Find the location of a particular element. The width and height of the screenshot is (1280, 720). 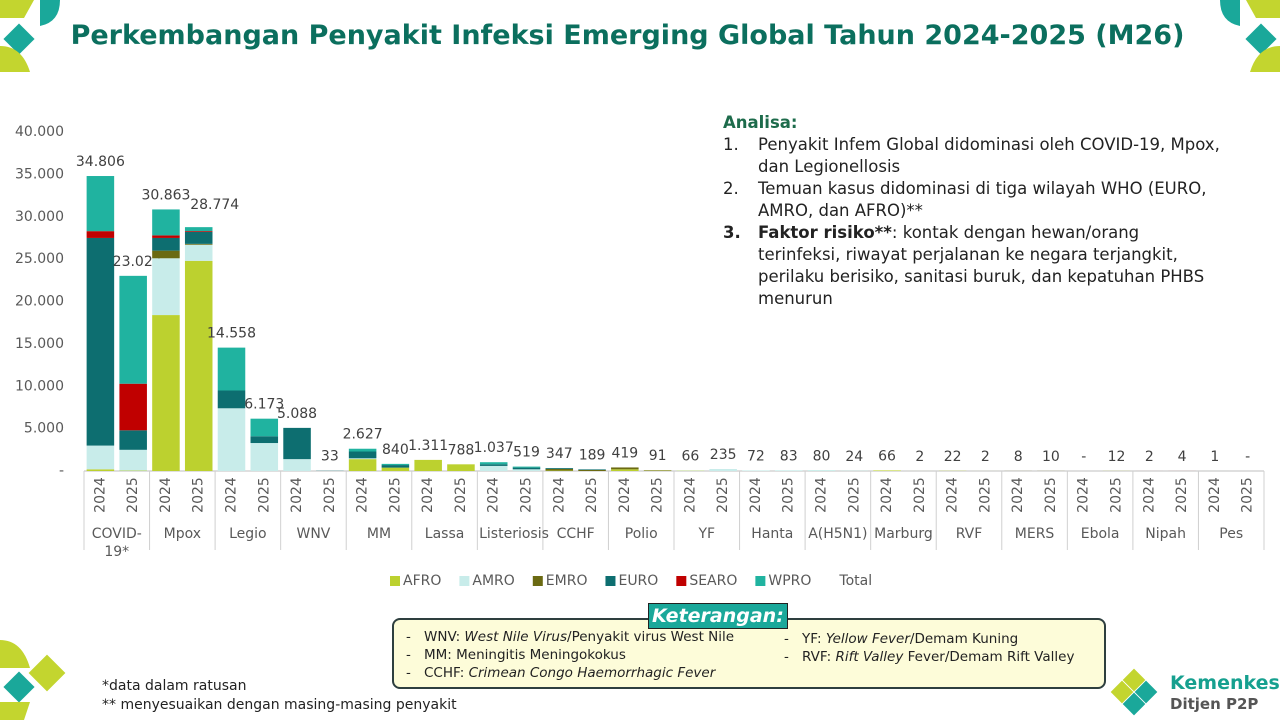

total-label: 72 is located at coordinates (756, 456).